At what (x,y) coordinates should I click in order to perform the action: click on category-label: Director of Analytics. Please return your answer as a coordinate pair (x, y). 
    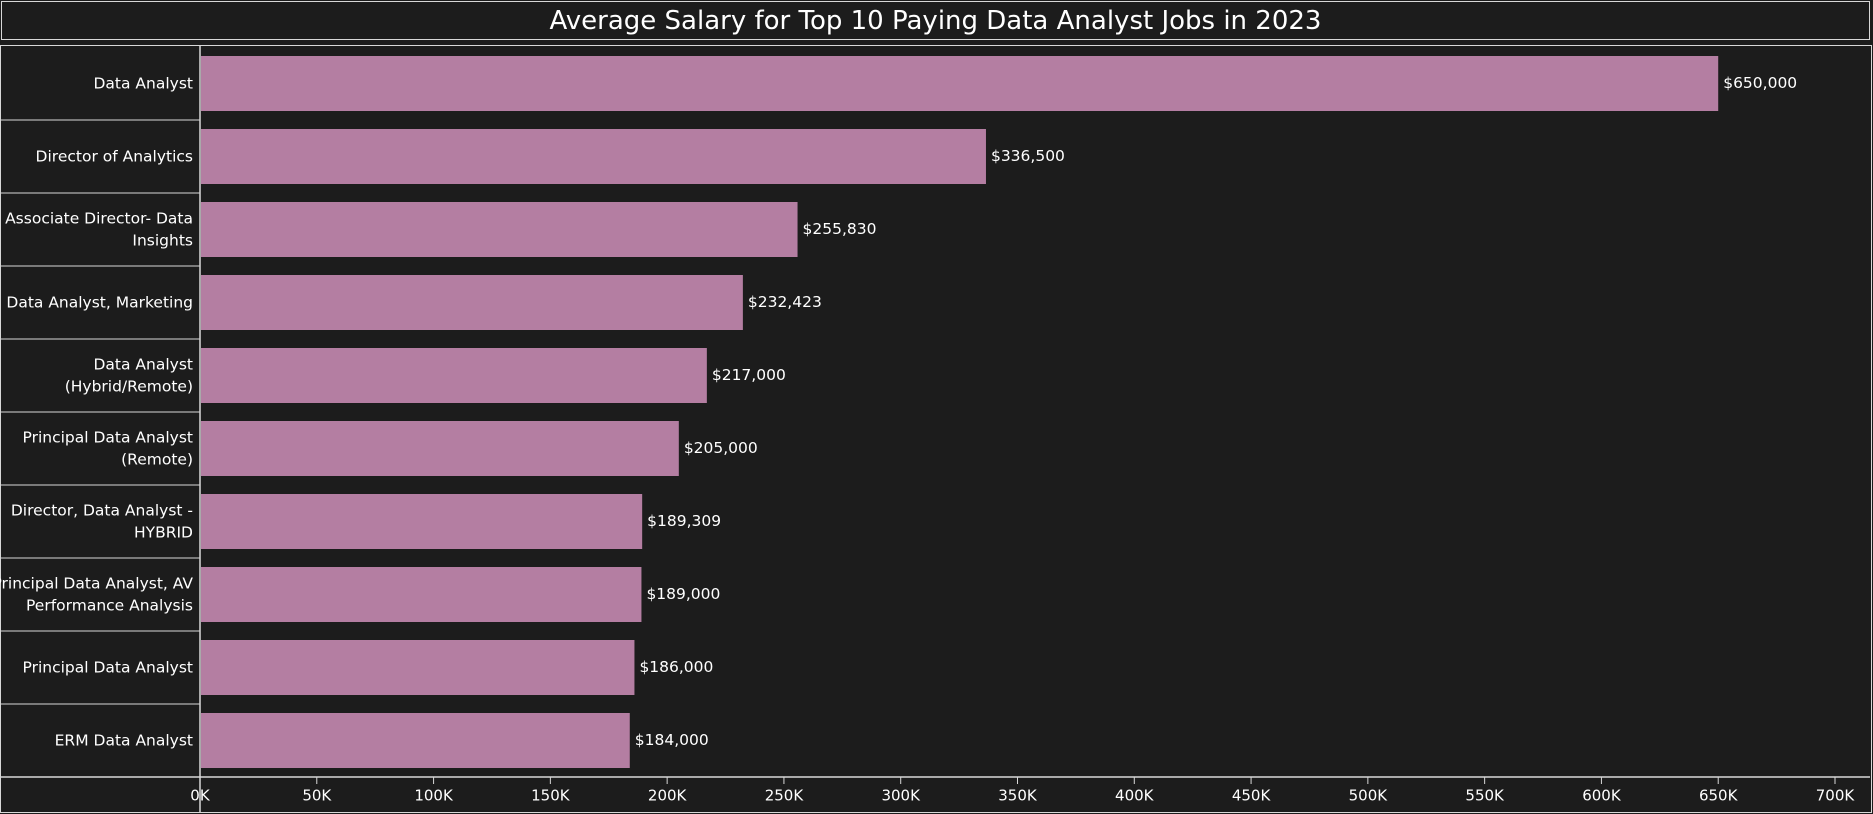
    Looking at the image, I should click on (114, 156).